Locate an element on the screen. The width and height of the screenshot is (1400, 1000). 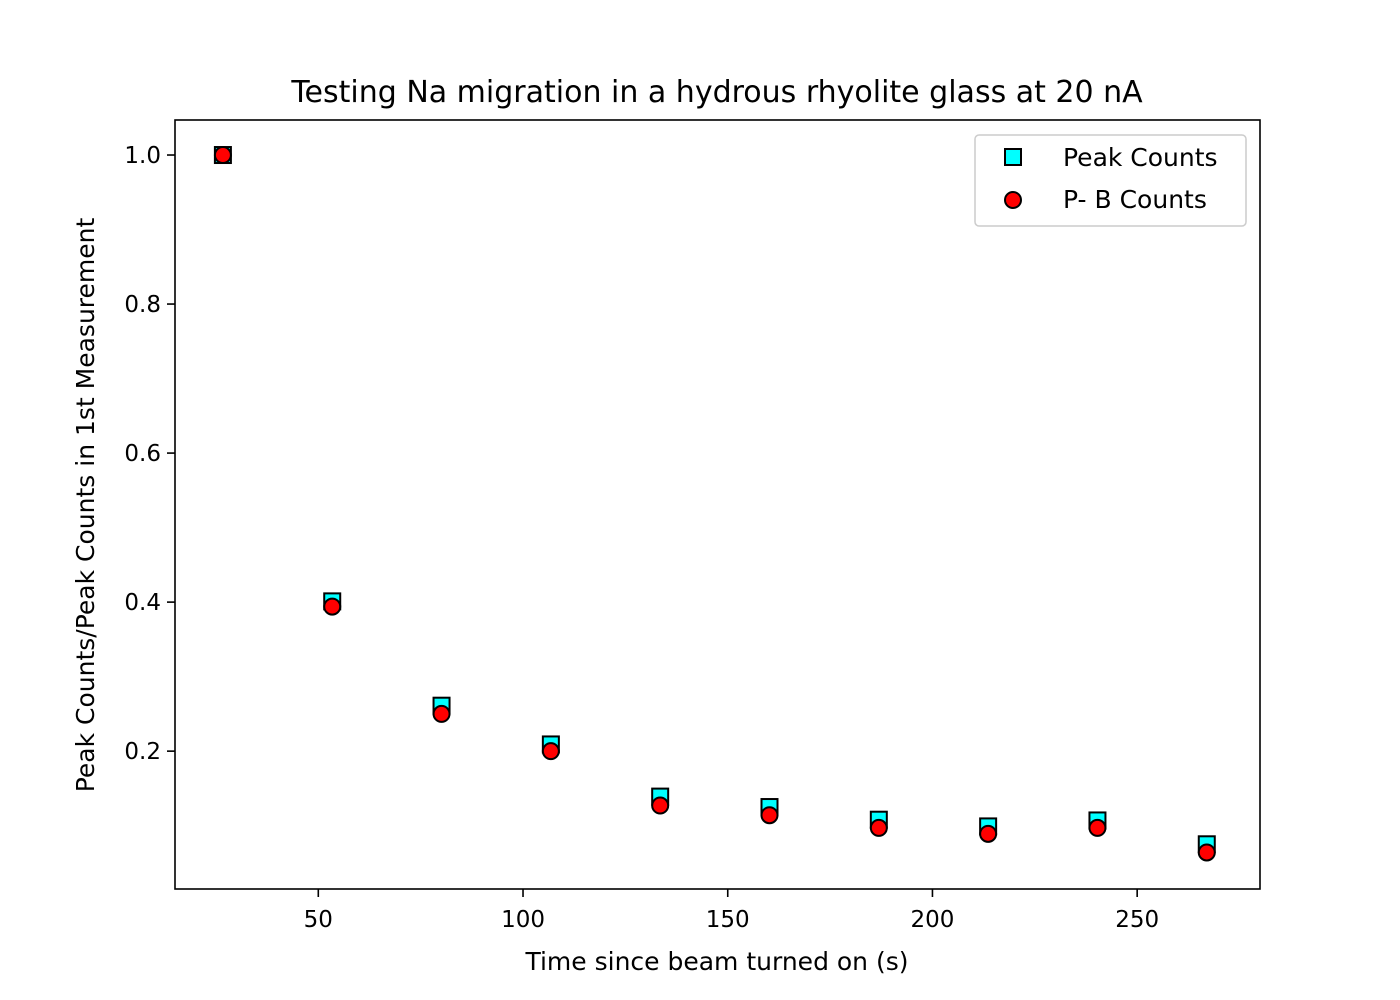
legend: Peak Counts P- B Counts is located at coordinates (1110, 180).